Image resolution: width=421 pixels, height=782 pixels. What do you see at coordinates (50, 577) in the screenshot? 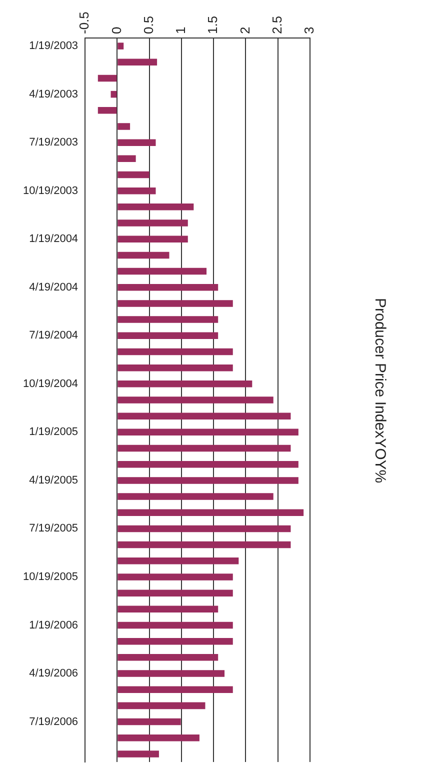
I see `y-tick-label: 10/19/2005` at bounding box center [50, 577].